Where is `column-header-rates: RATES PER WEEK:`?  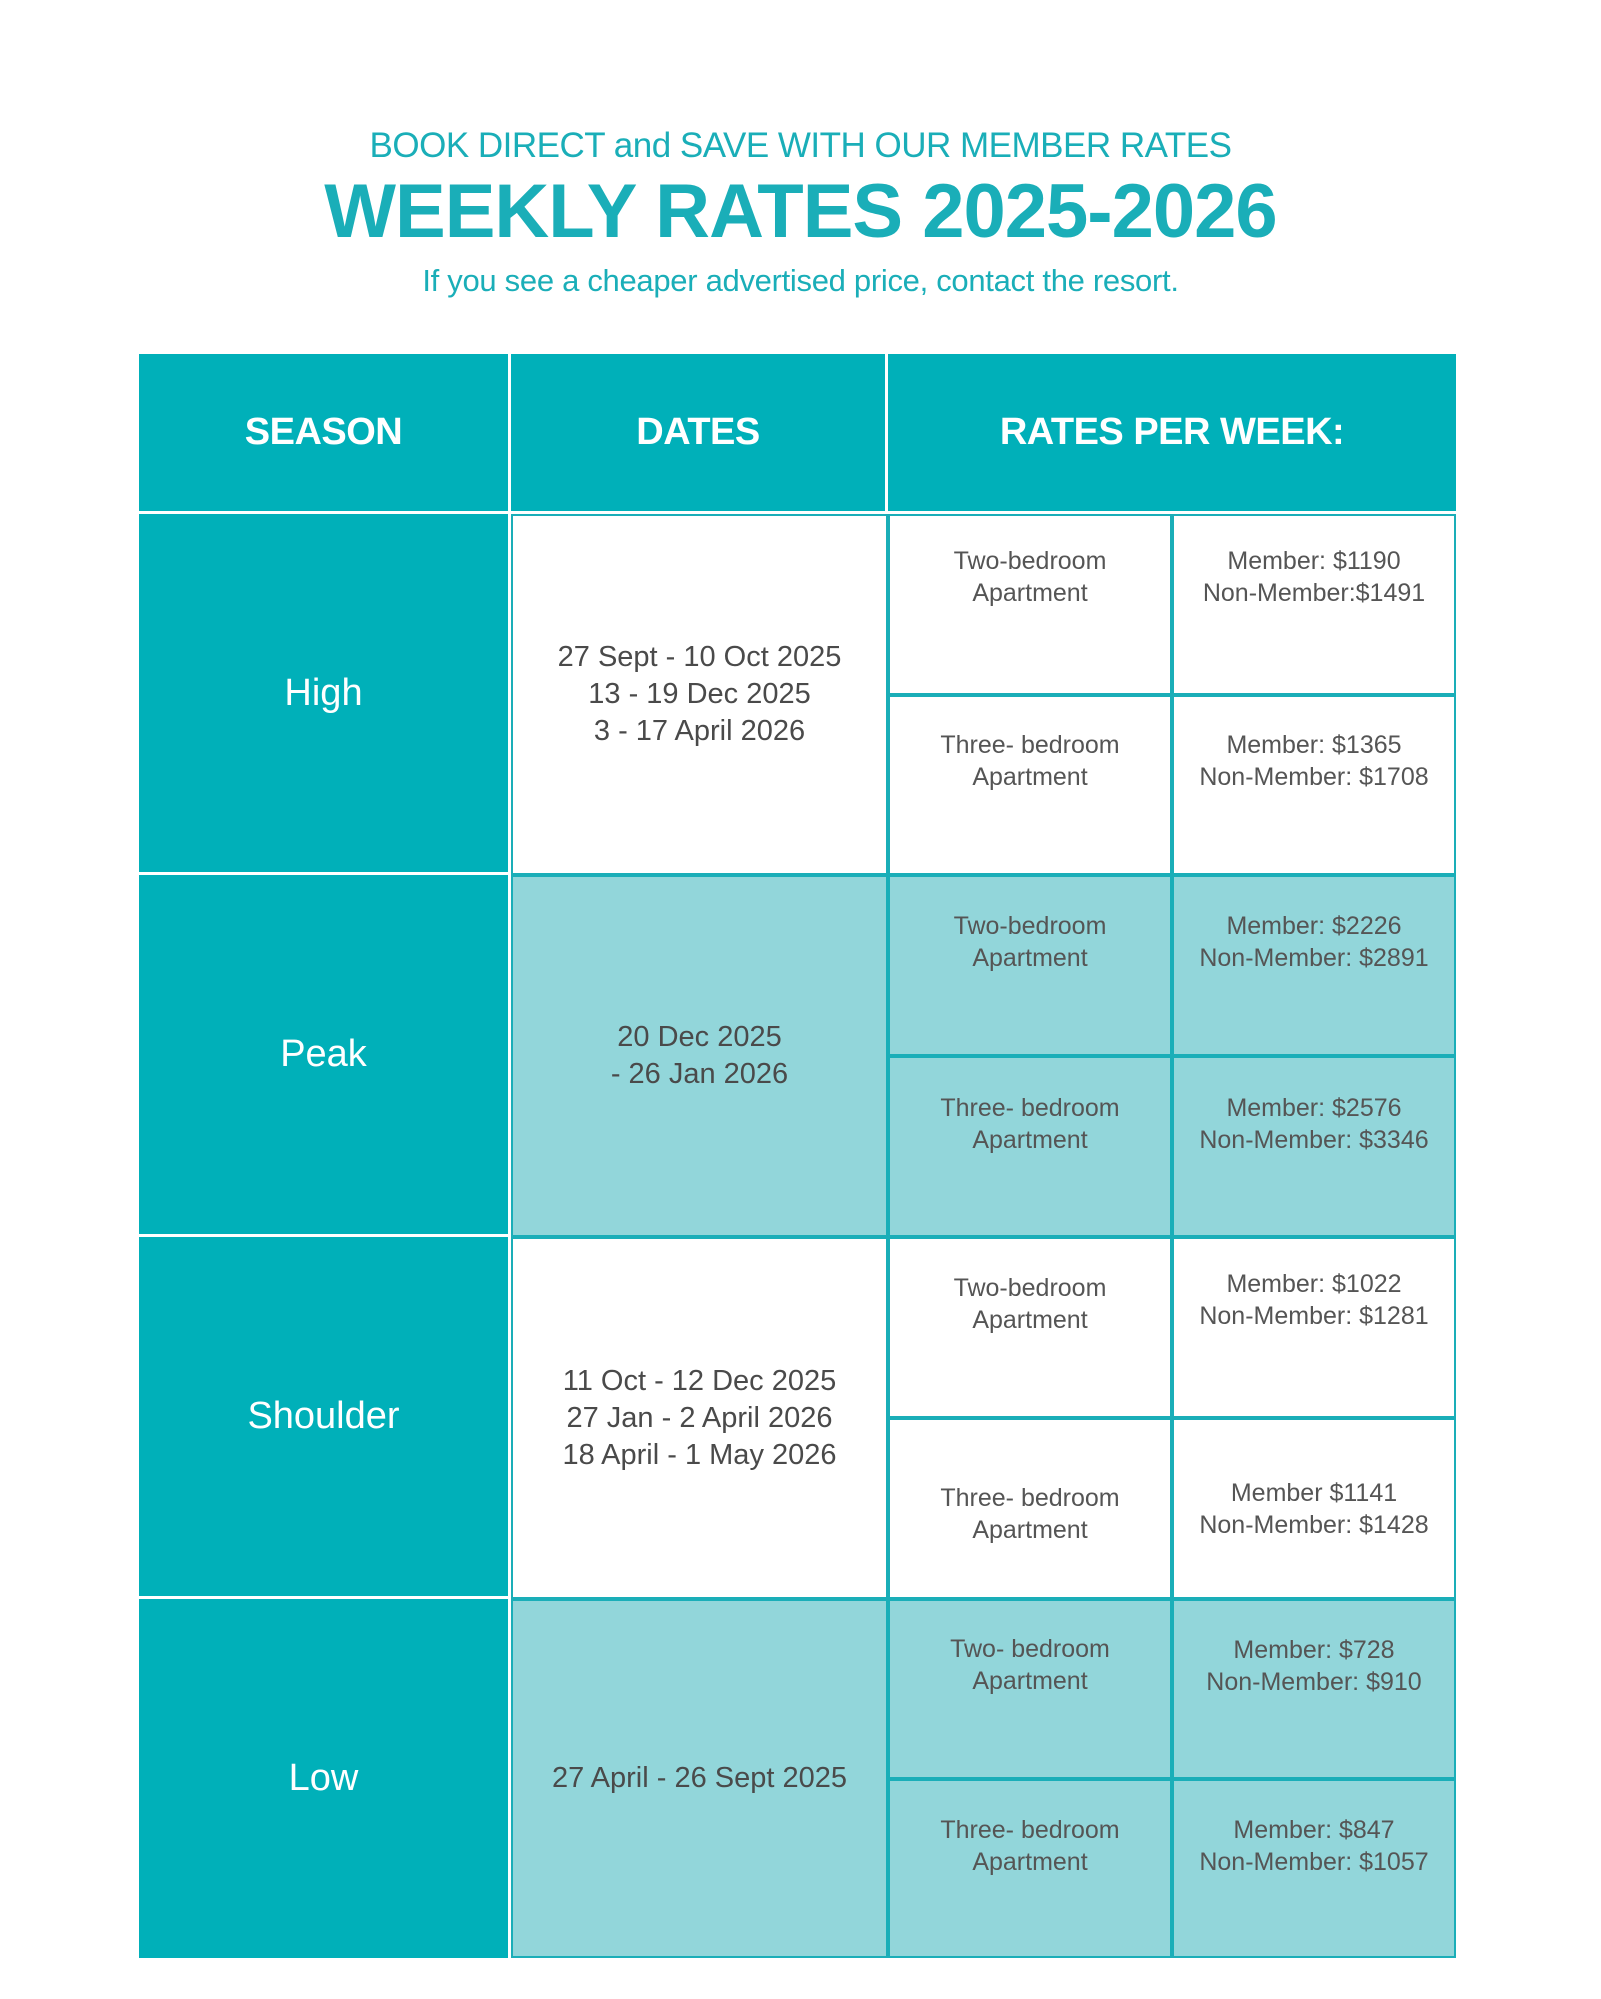 column-header-rates: RATES PER WEEK: is located at coordinates (1172, 434).